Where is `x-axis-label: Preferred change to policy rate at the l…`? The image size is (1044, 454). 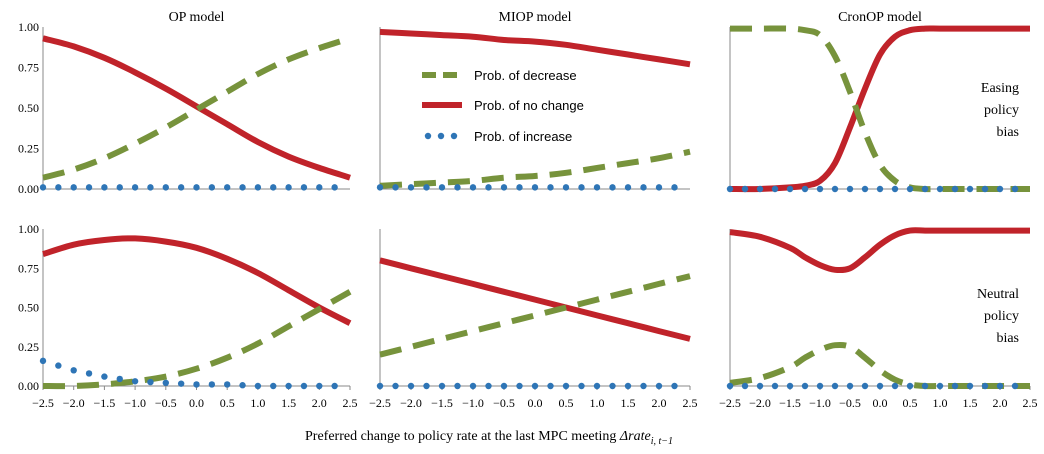
x-axis-label: Preferred change to policy rate at the l… is located at coordinates (489, 438).